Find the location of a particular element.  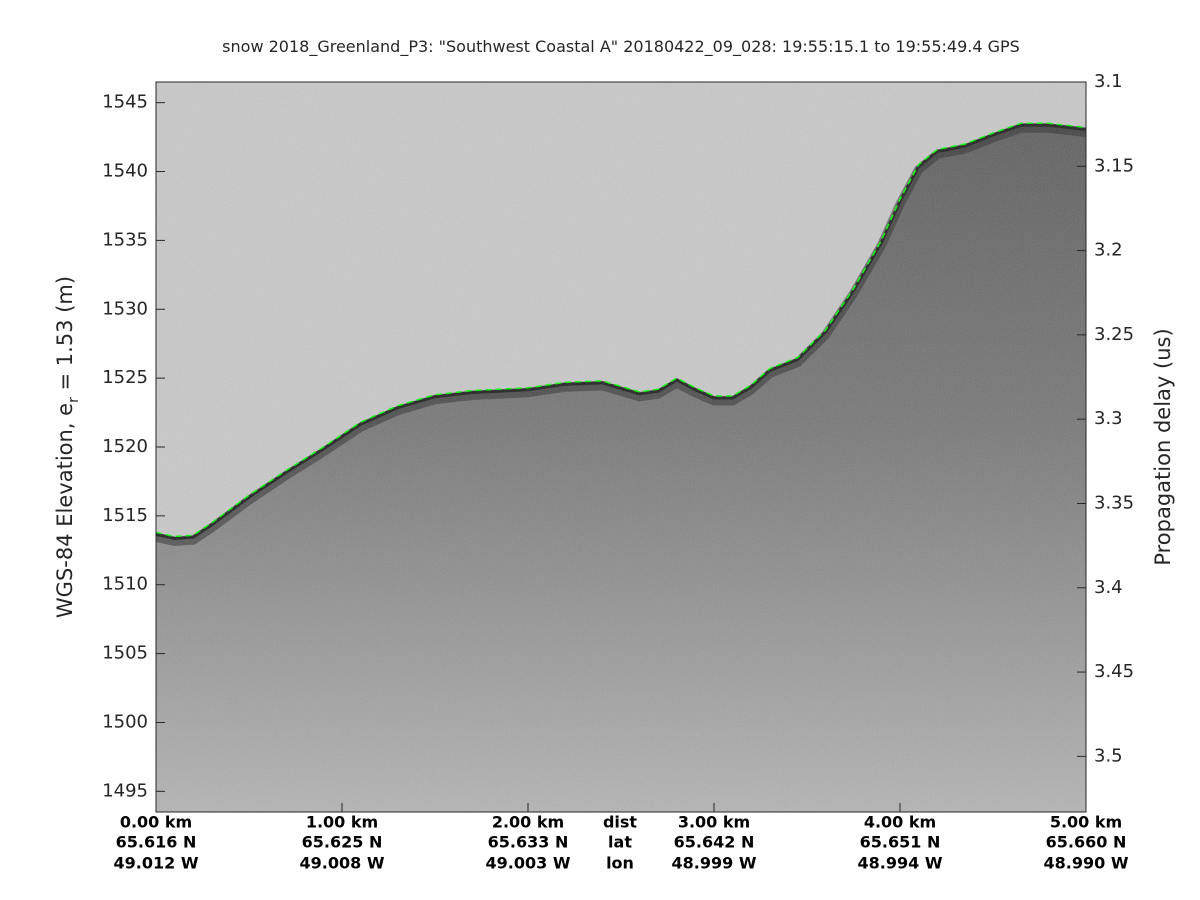

y2-tick-label: 3.15 is located at coordinates (1114, 165).